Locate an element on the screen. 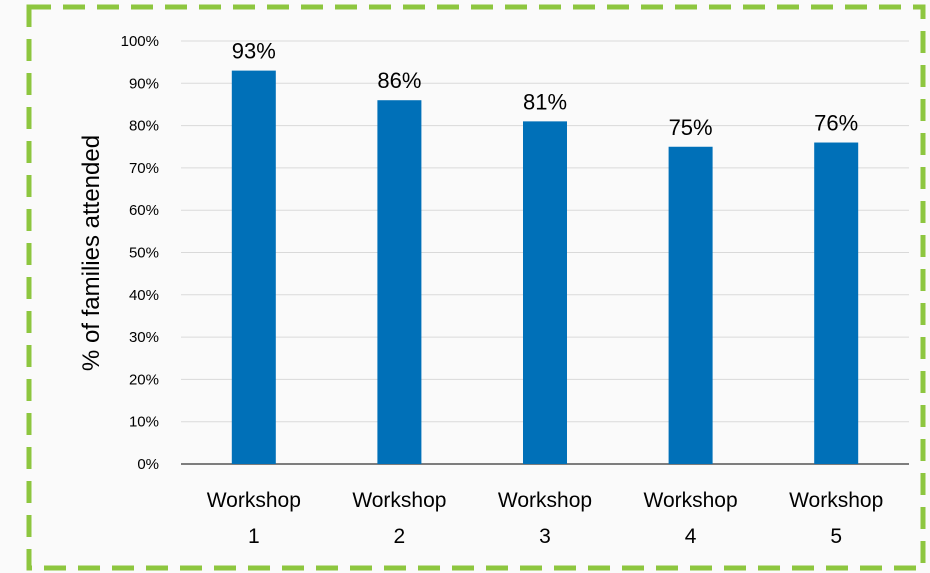  x-category-label: 4 is located at coordinates (691, 536).